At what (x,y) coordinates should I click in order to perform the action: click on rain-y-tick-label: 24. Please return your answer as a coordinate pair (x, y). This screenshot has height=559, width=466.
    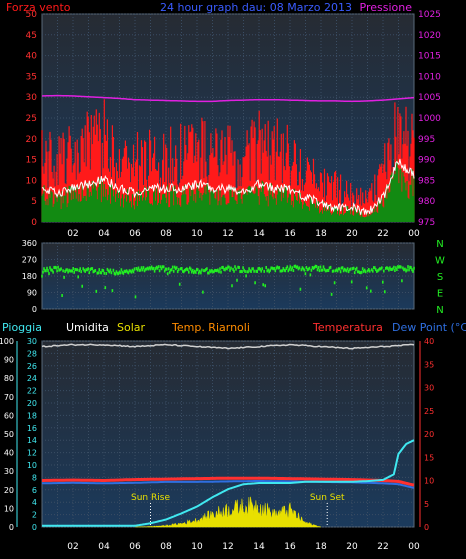
    Looking at the image, I should click on (32, 378).